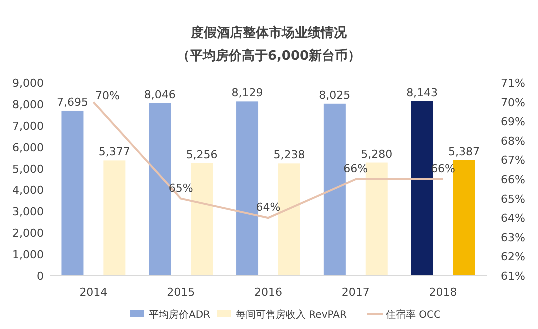 The width and height of the screenshot is (538, 329). I want to click on data-label: 5,256, so click(202, 155).